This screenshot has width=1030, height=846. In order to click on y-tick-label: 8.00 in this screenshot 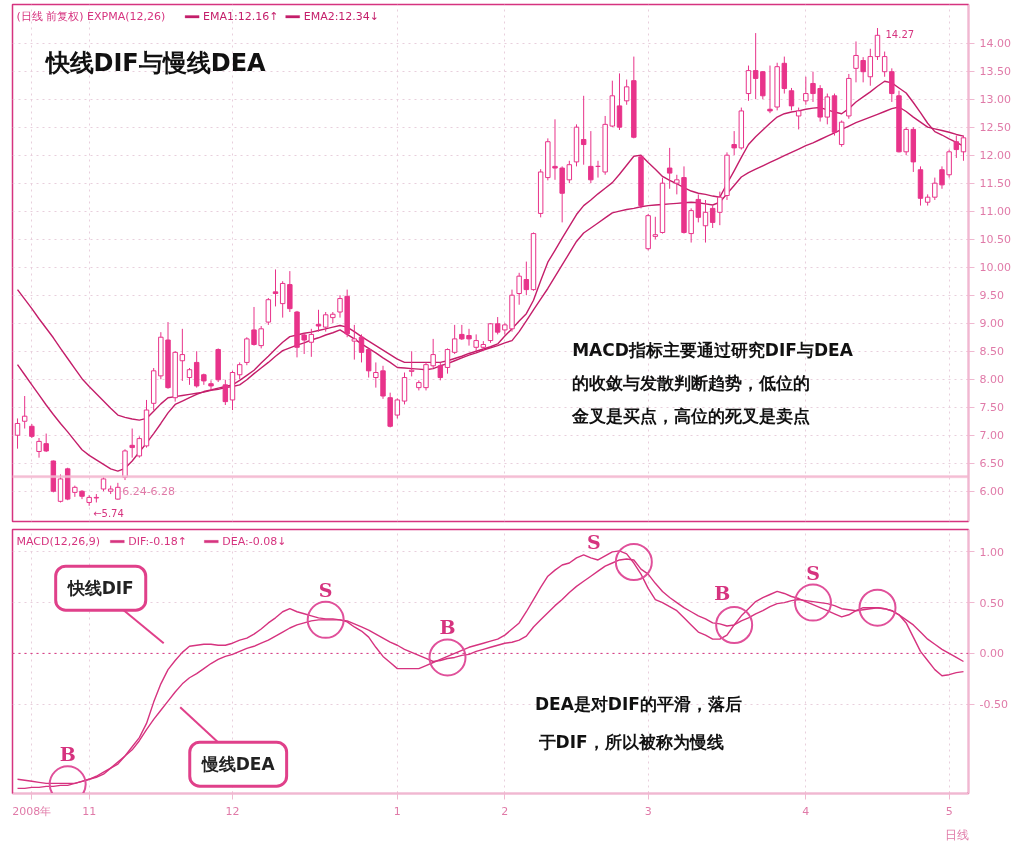, I will do `click(991, 380)`.